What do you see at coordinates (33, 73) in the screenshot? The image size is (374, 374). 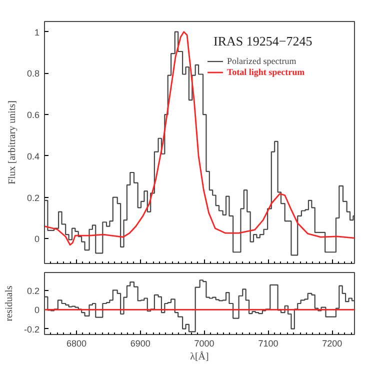 I see `y-tick-label: 0.8` at bounding box center [33, 73].